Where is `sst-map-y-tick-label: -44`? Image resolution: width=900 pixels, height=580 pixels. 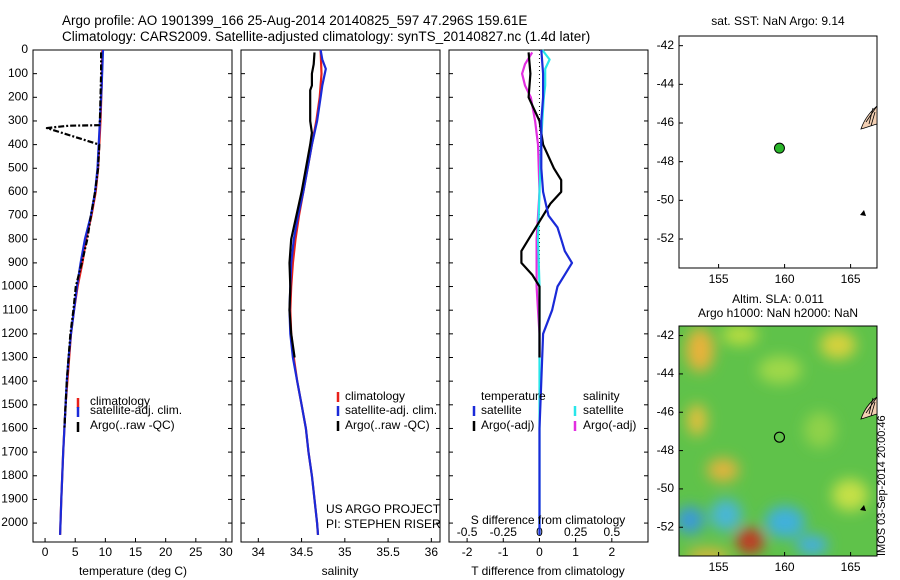
sst-map-y-tick-label: -44 is located at coordinates (666, 84).